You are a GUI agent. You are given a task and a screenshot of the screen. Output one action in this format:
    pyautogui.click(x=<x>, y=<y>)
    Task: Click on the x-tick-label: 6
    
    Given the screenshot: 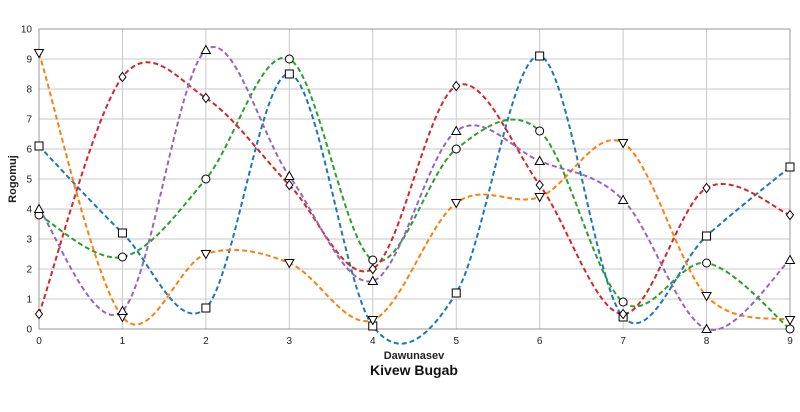 What is the action you would take?
    pyautogui.click(x=540, y=341)
    